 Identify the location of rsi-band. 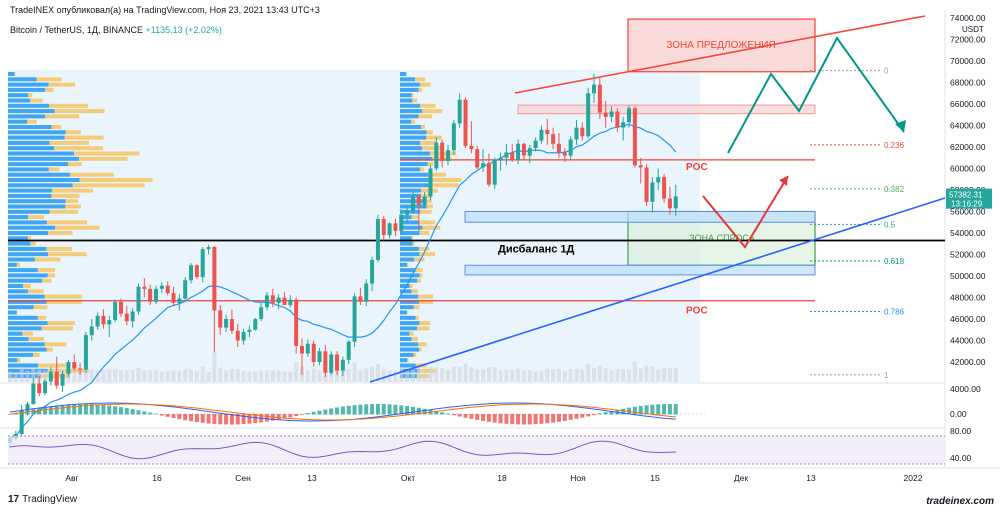
(476, 450).